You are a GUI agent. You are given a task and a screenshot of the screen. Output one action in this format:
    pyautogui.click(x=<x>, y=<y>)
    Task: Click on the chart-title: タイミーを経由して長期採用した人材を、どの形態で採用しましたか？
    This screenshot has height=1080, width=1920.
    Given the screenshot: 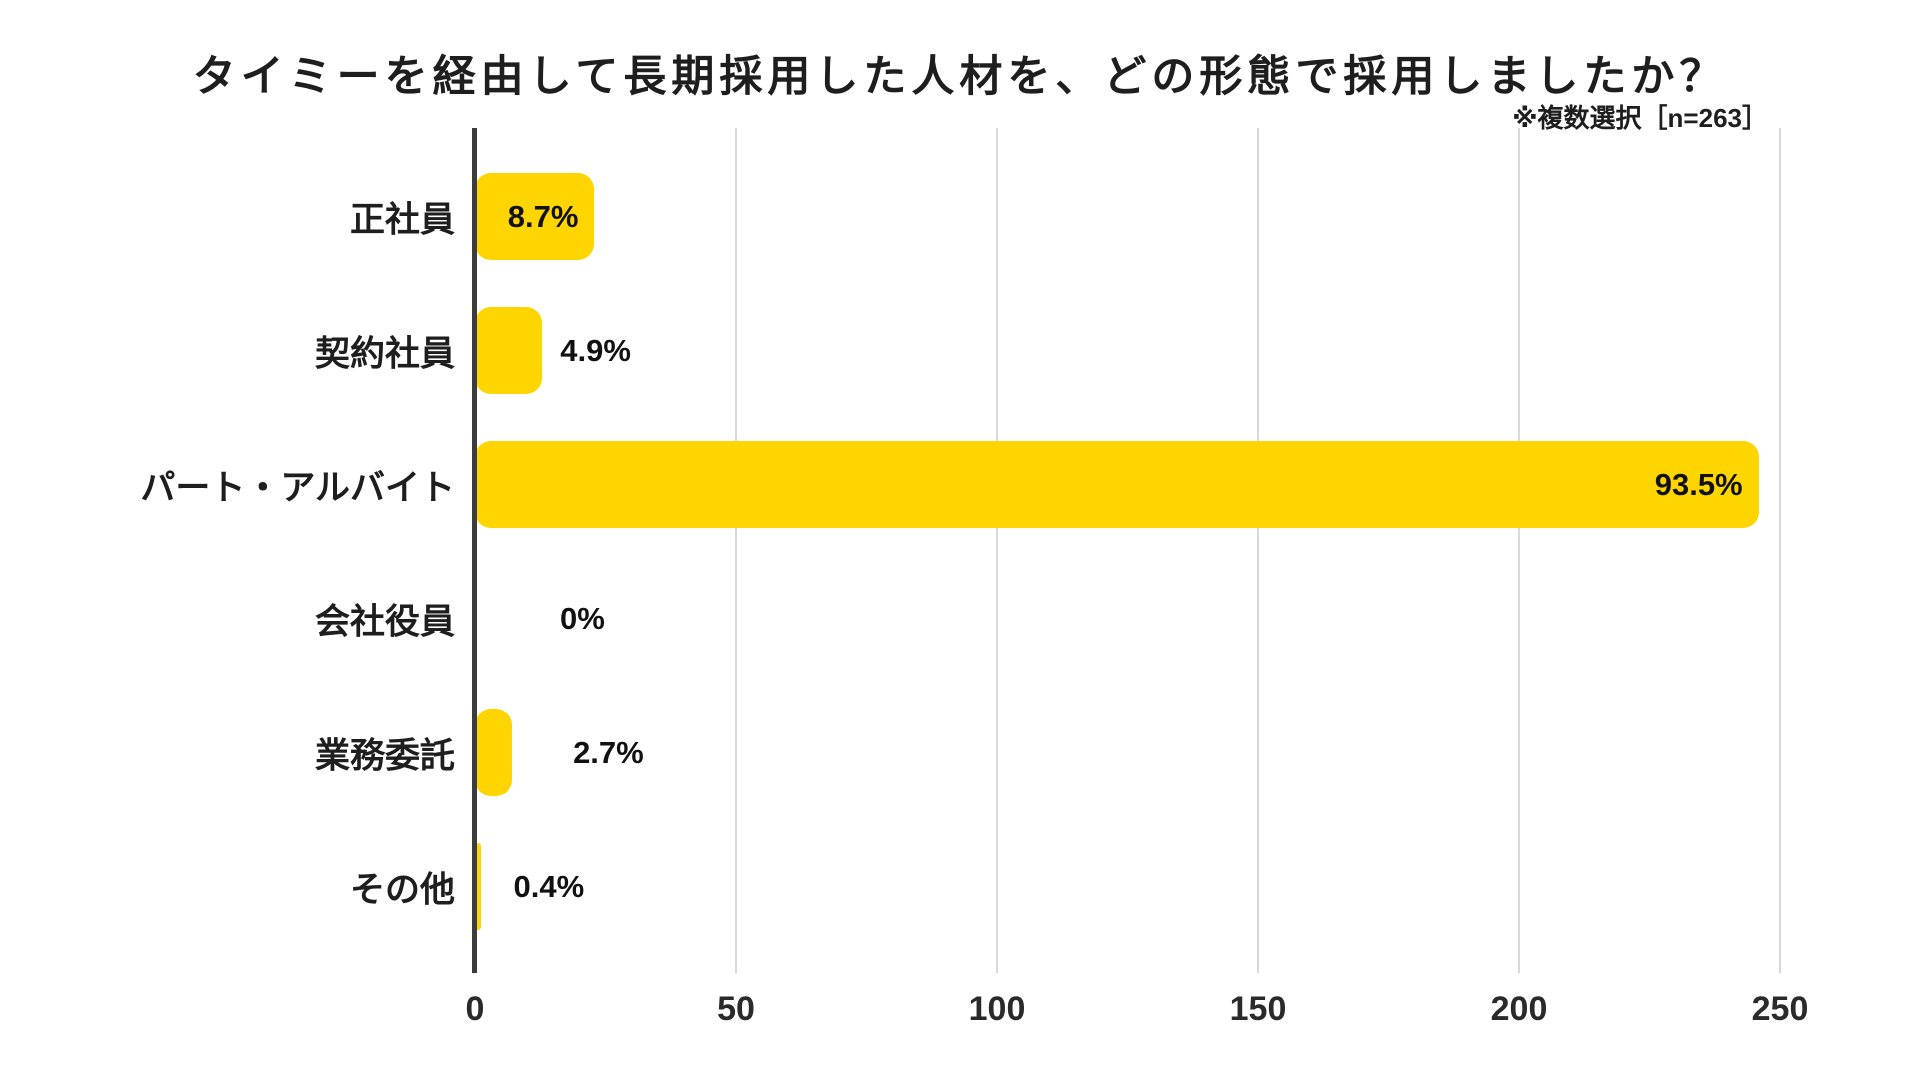 What is the action you would take?
    pyautogui.click(x=960, y=77)
    